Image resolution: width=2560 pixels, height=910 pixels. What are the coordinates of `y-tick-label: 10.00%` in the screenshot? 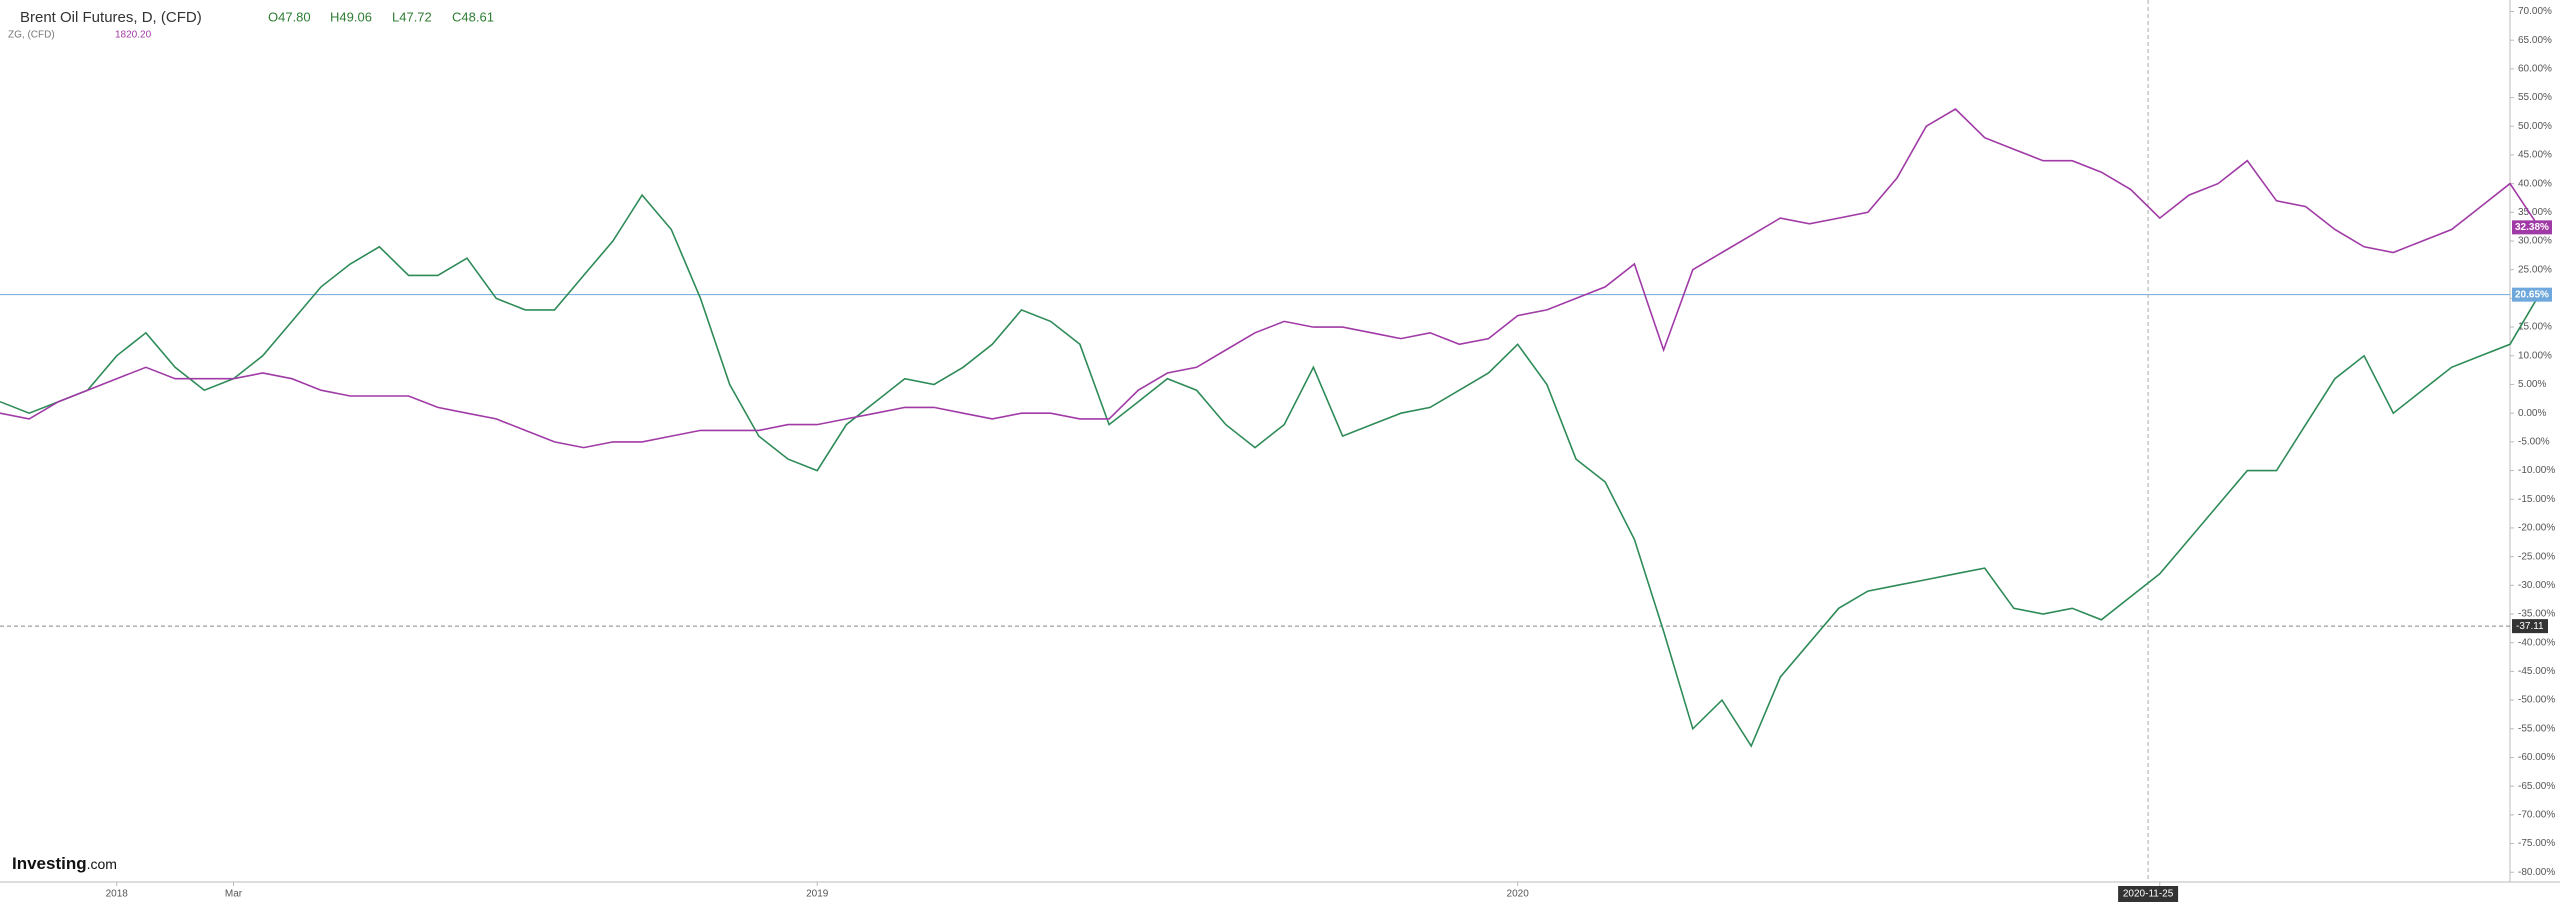 It's located at (2535, 355).